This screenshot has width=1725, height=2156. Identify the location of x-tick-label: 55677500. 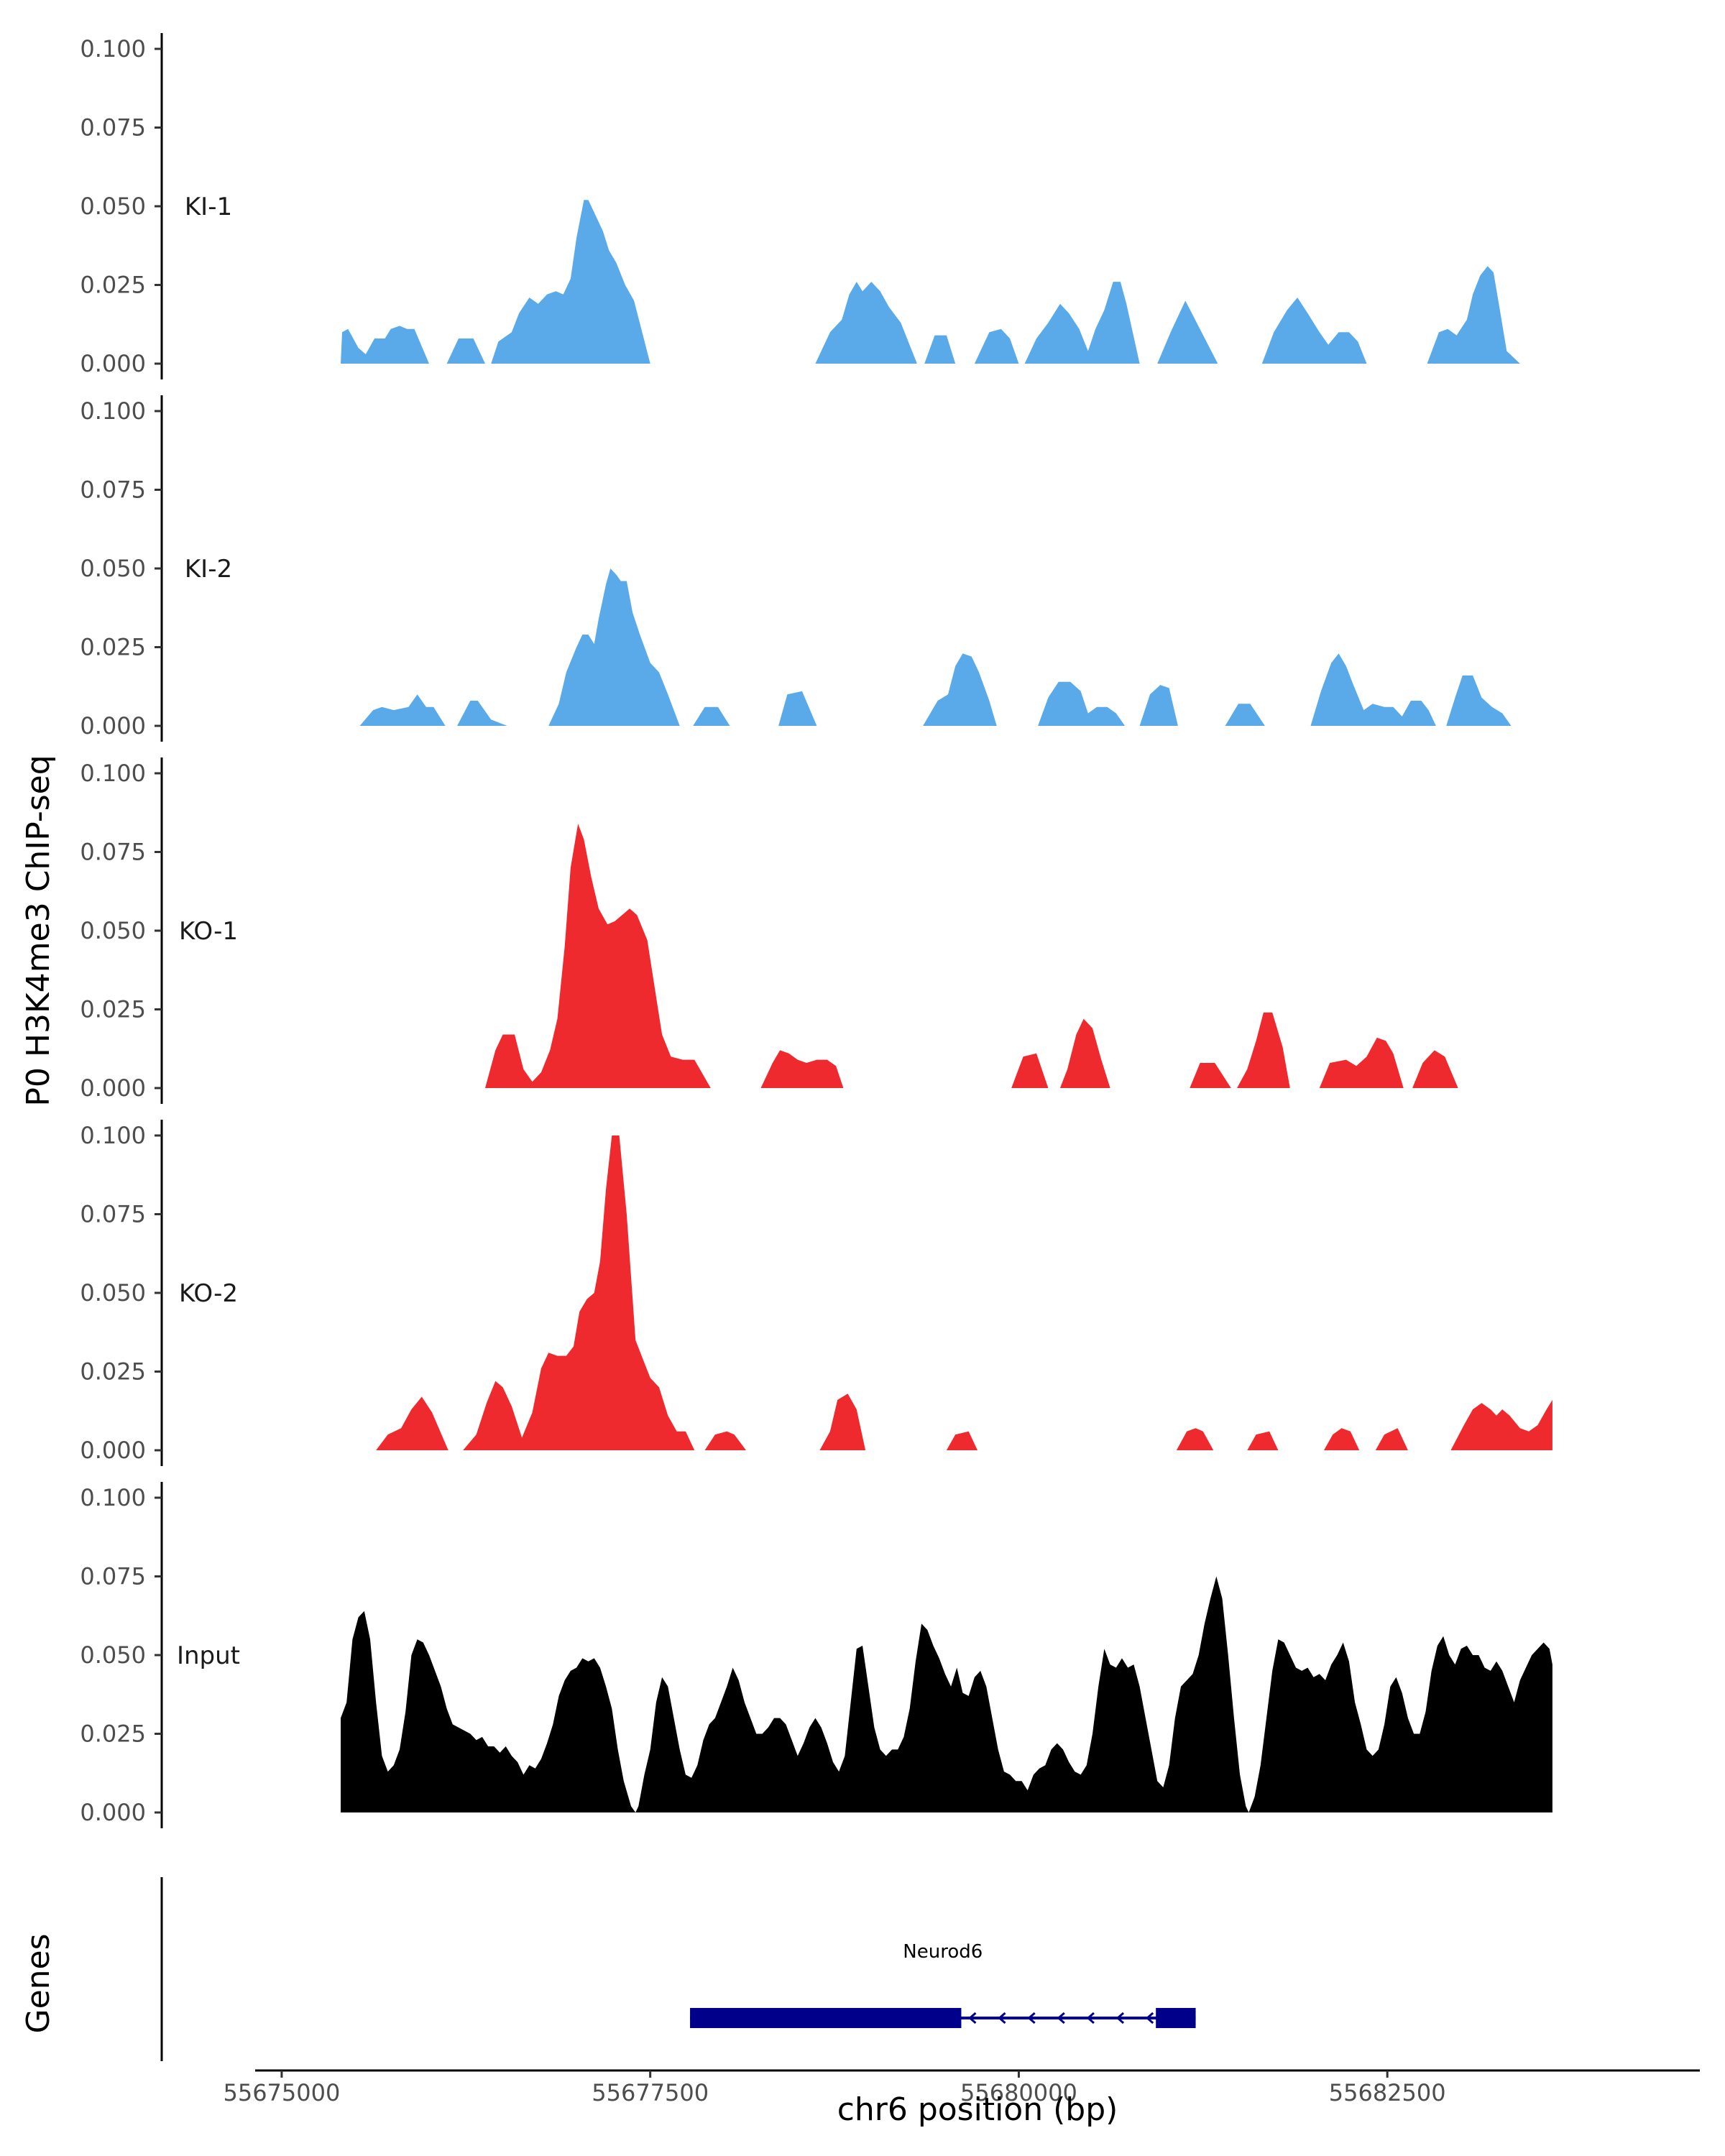
(650, 2092).